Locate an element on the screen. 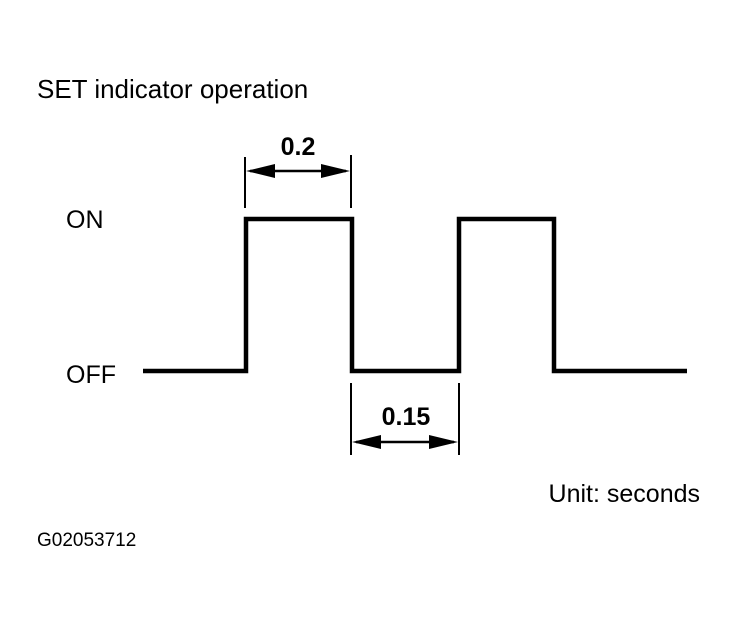 The height and width of the screenshot is (622, 737). diagram-title: SET indicator operation is located at coordinates (172, 89).